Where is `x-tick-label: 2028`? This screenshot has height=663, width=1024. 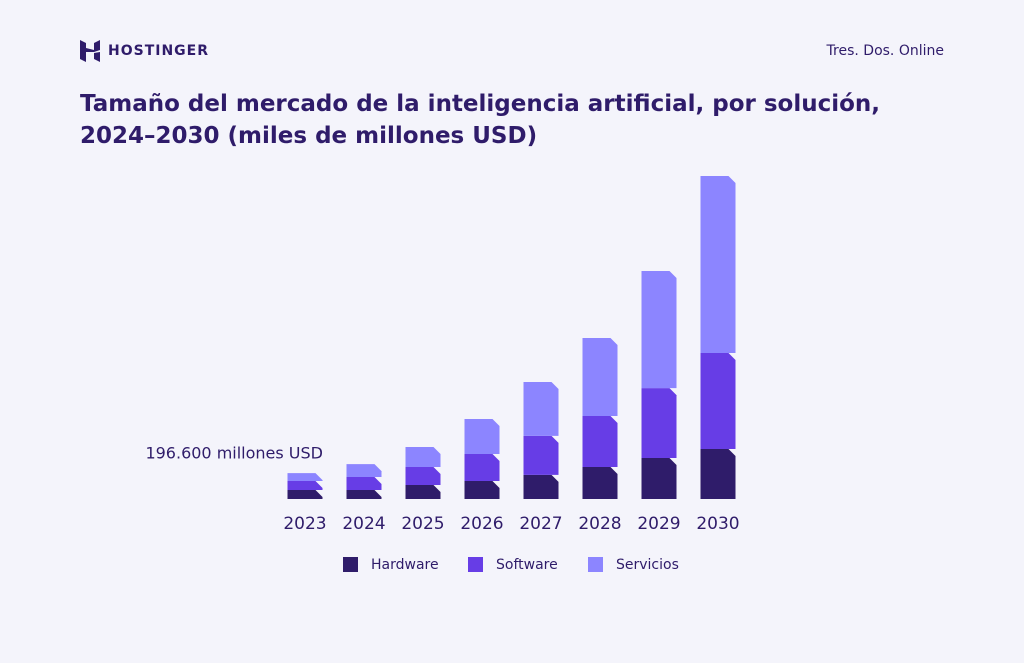 x-tick-label: 2028 is located at coordinates (599, 524).